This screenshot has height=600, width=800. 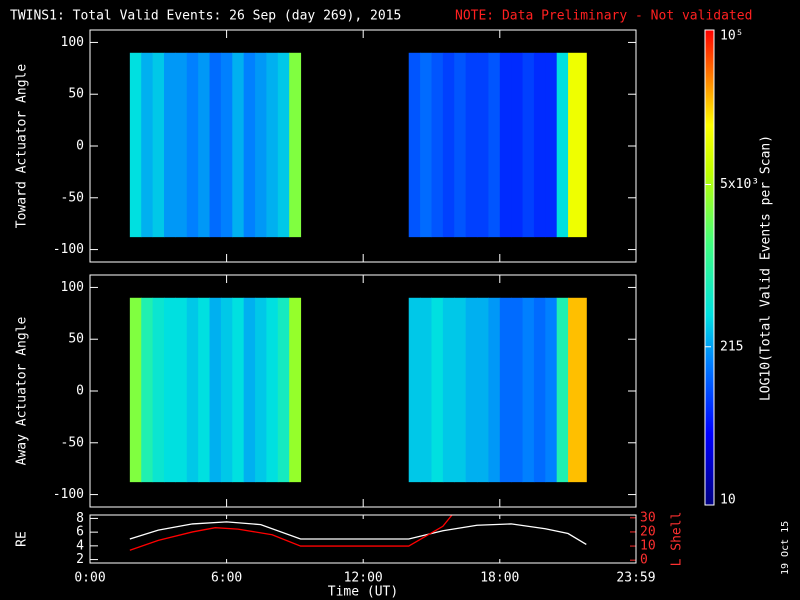 I want to click on y2-label: L Shell, so click(x=677, y=539).